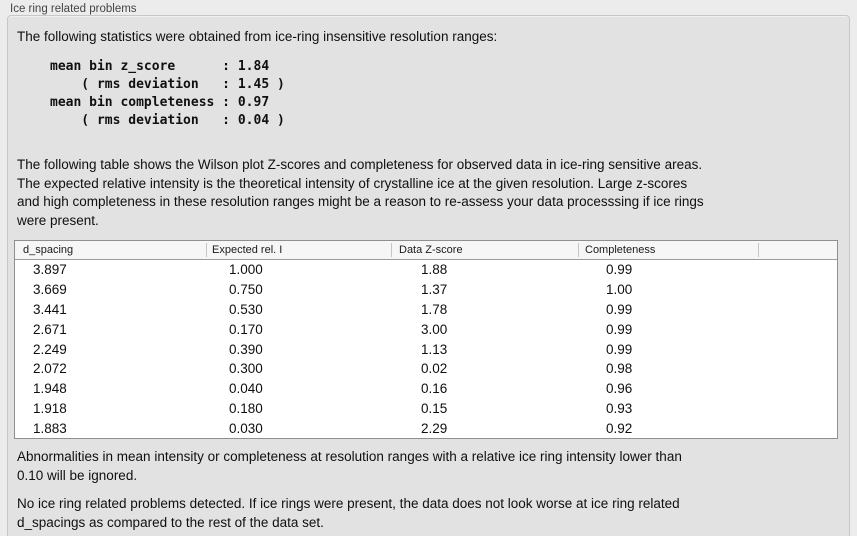 The image size is (857, 536). Describe the element at coordinates (246, 270) in the screenshot. I see `table-cell: 1.000` at that location.